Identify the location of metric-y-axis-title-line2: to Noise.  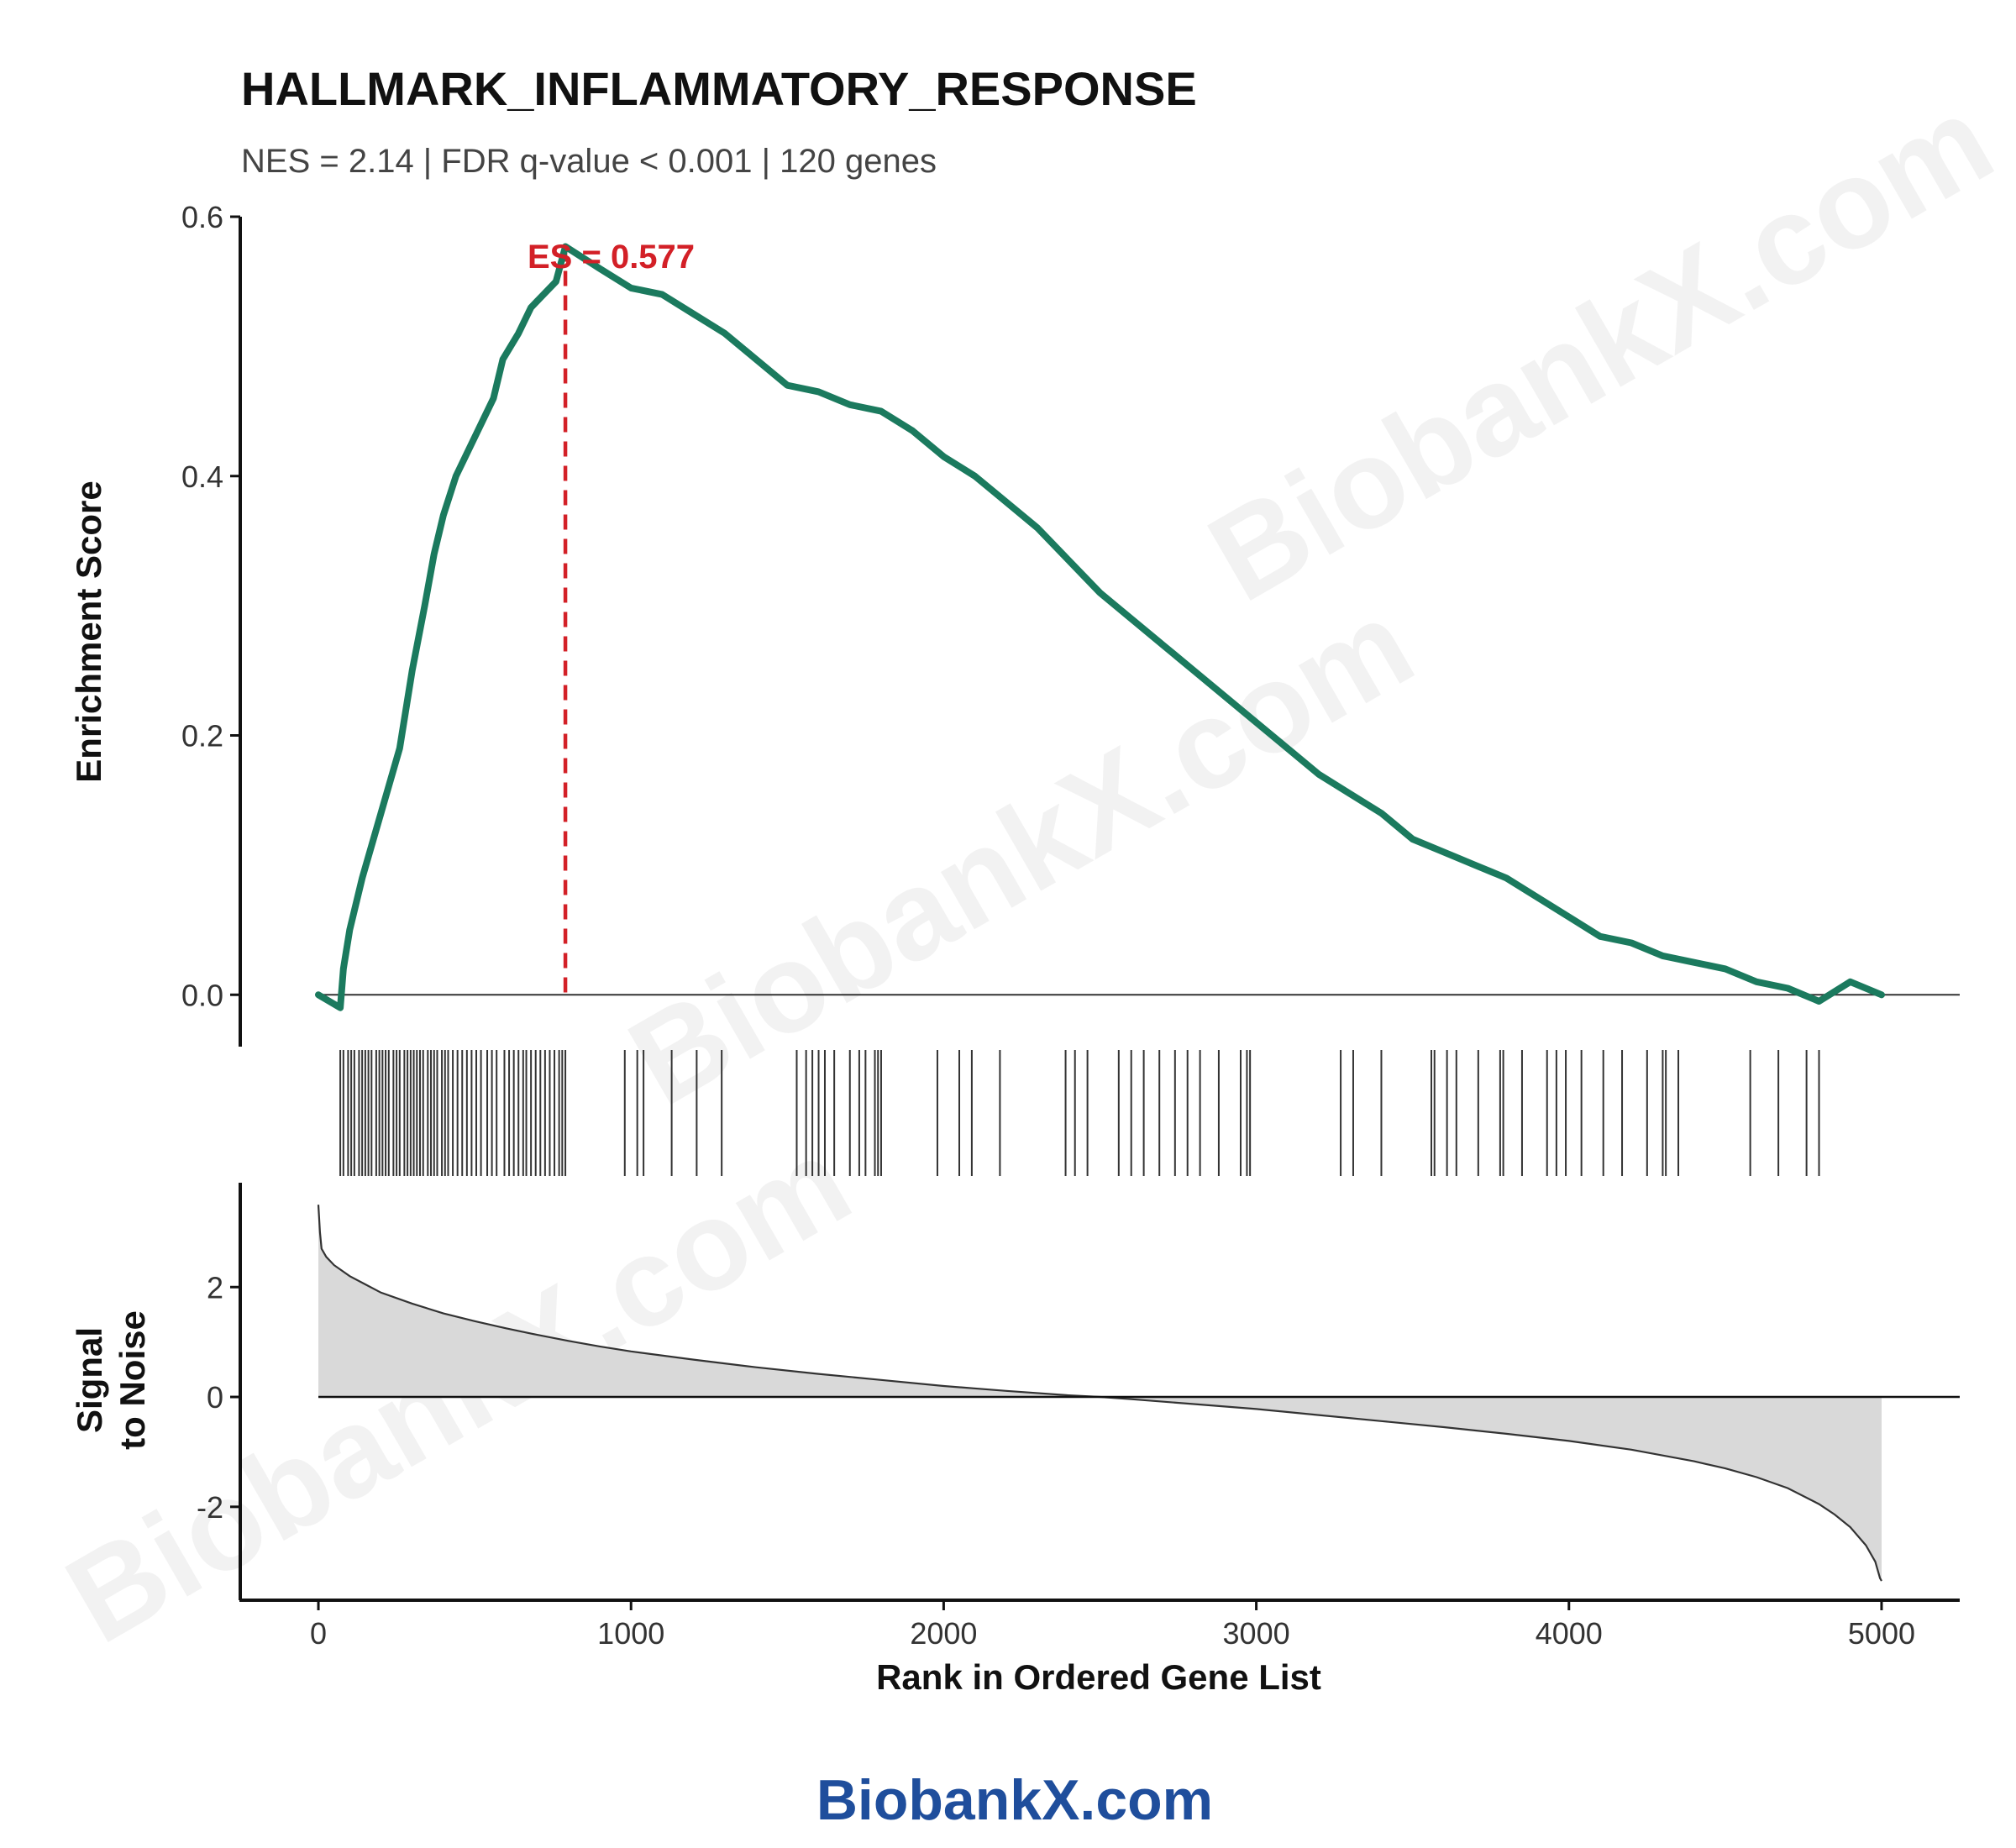
(132, 1380).